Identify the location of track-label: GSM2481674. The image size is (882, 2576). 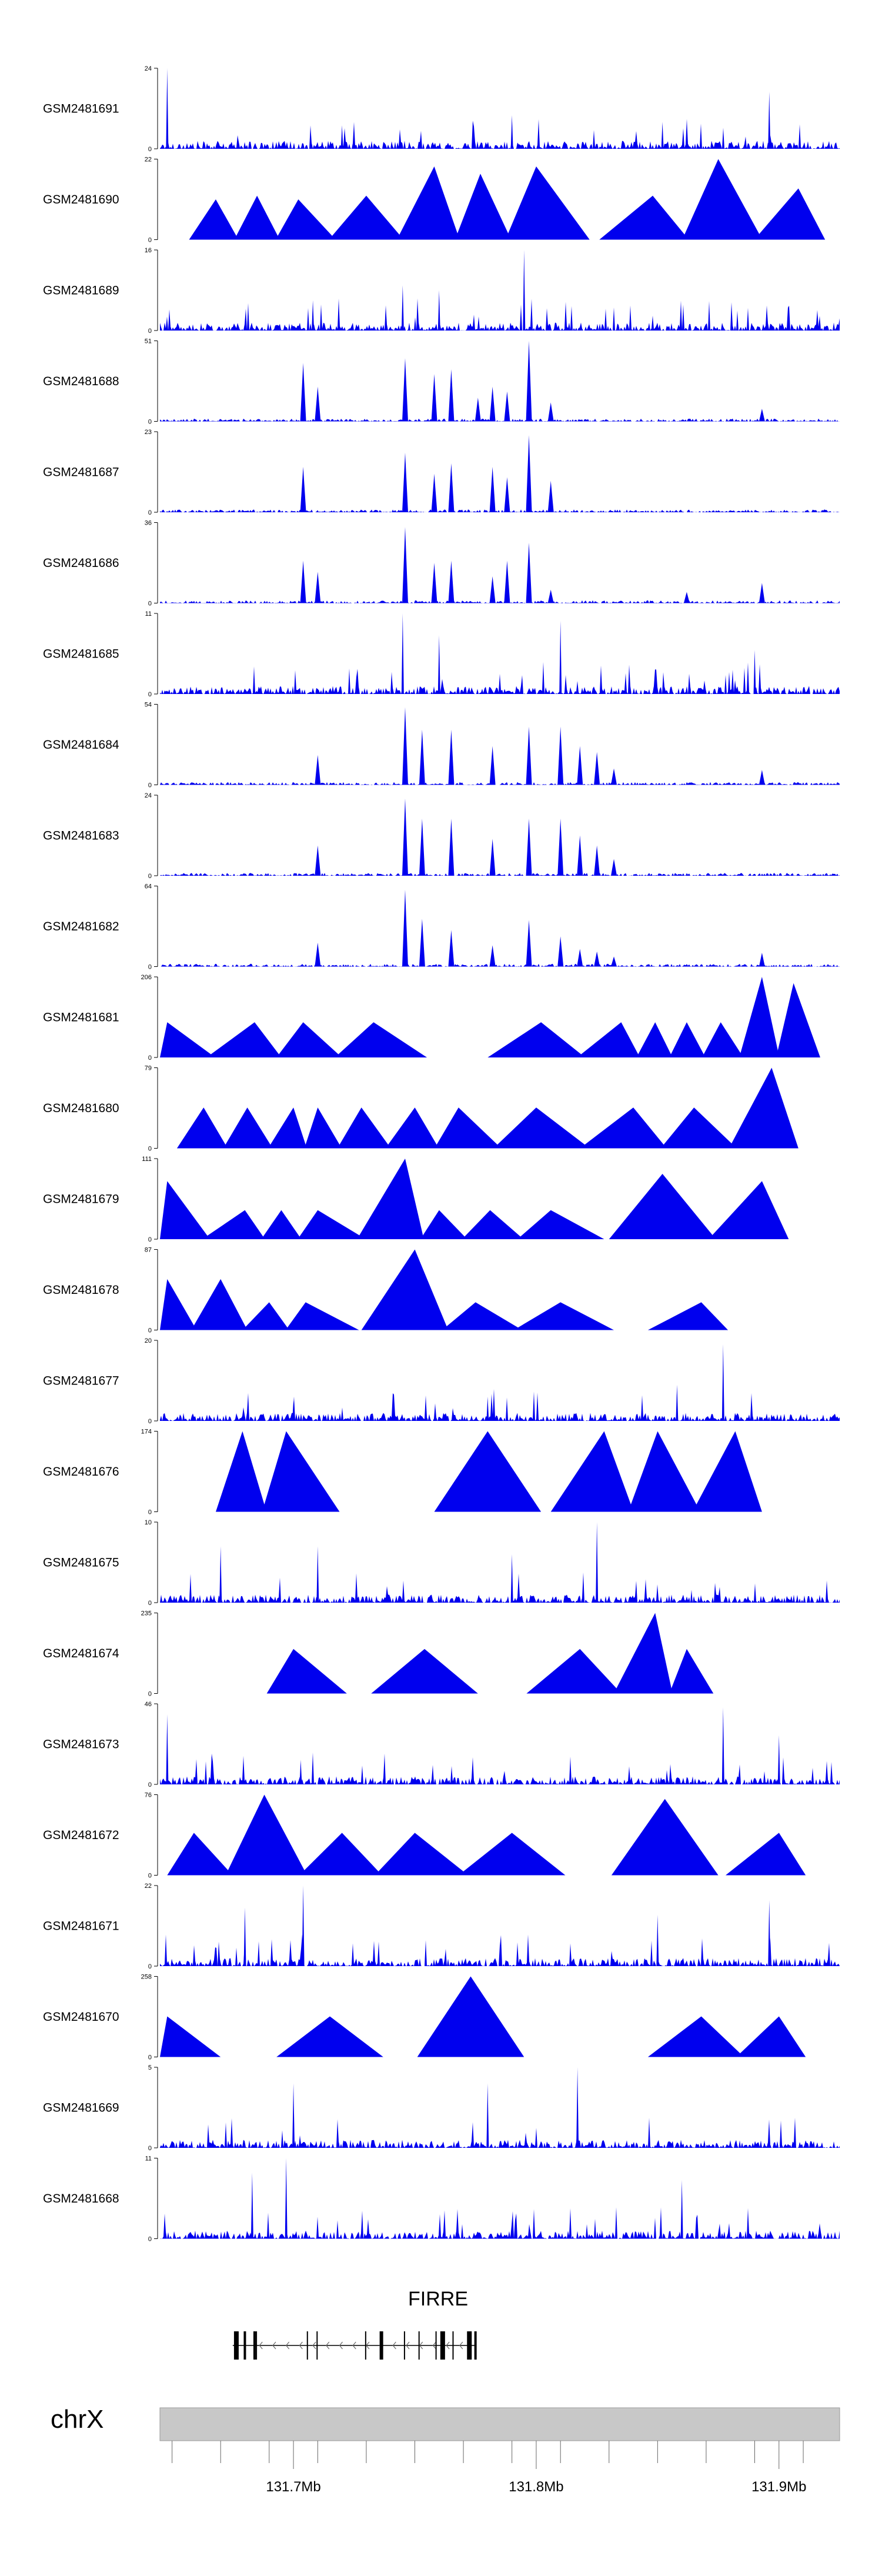
(81, 1653).